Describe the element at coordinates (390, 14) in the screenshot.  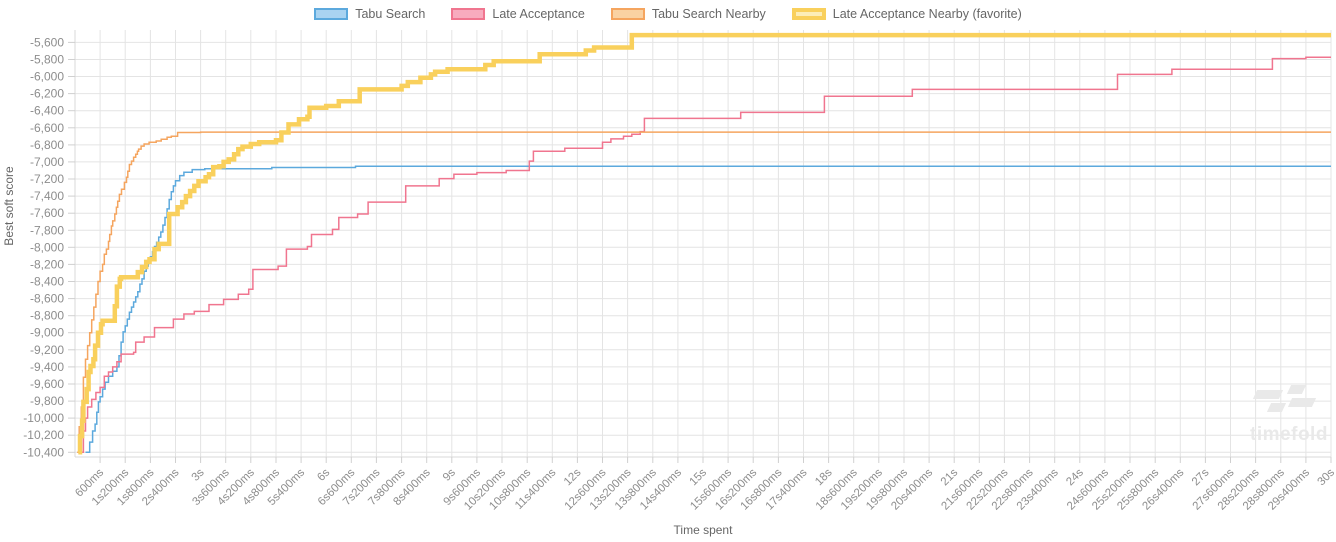
I see `legend-label: Tabu Search` at that location.